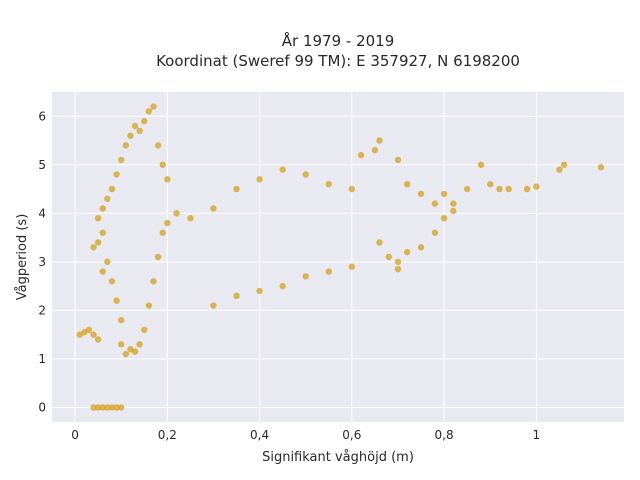  I want to click on y-tick-label: 0, so click(42, 407).